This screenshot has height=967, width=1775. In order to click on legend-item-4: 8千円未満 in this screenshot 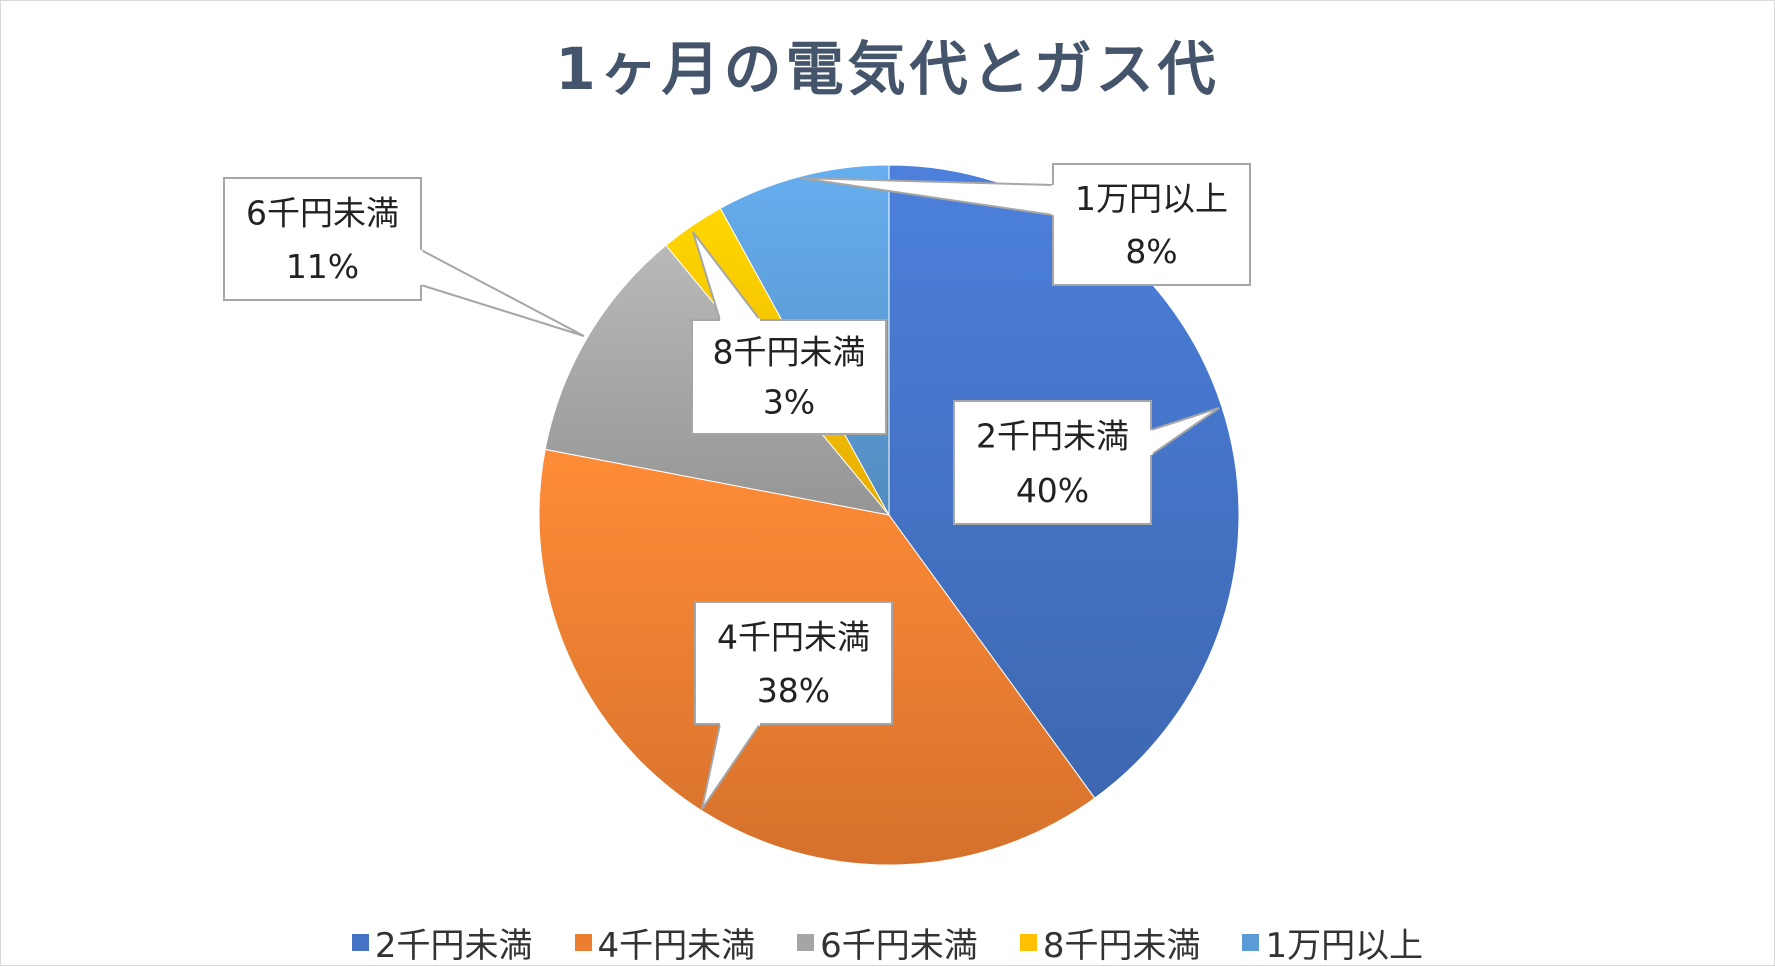, I will do `click(1110, 942)`.